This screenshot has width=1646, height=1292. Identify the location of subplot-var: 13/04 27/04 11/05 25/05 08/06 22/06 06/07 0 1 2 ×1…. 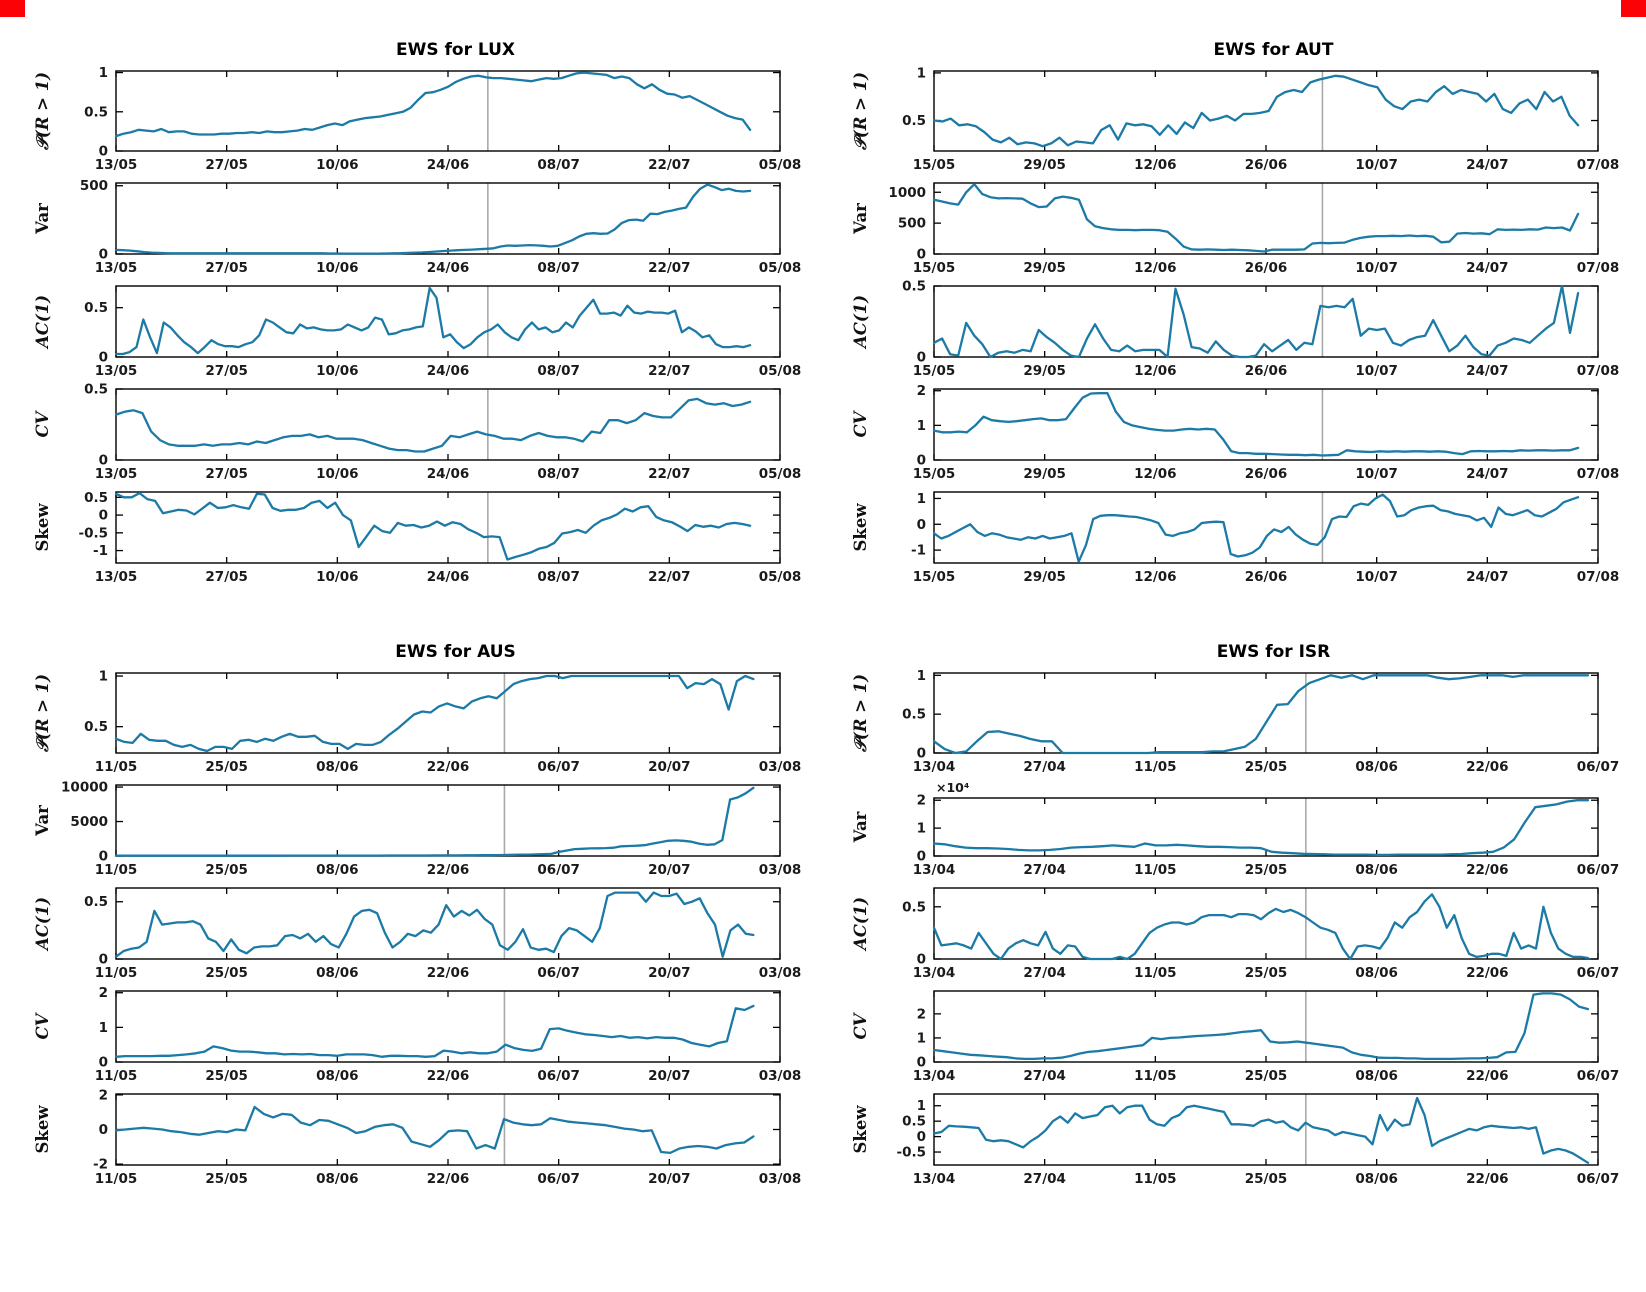
(1235, 829).